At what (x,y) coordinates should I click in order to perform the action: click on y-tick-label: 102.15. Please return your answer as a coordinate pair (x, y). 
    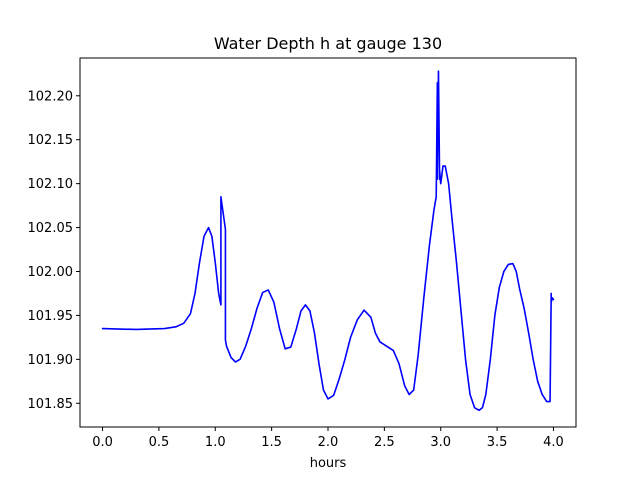
    Looking at the image, I should click on (51, 140).